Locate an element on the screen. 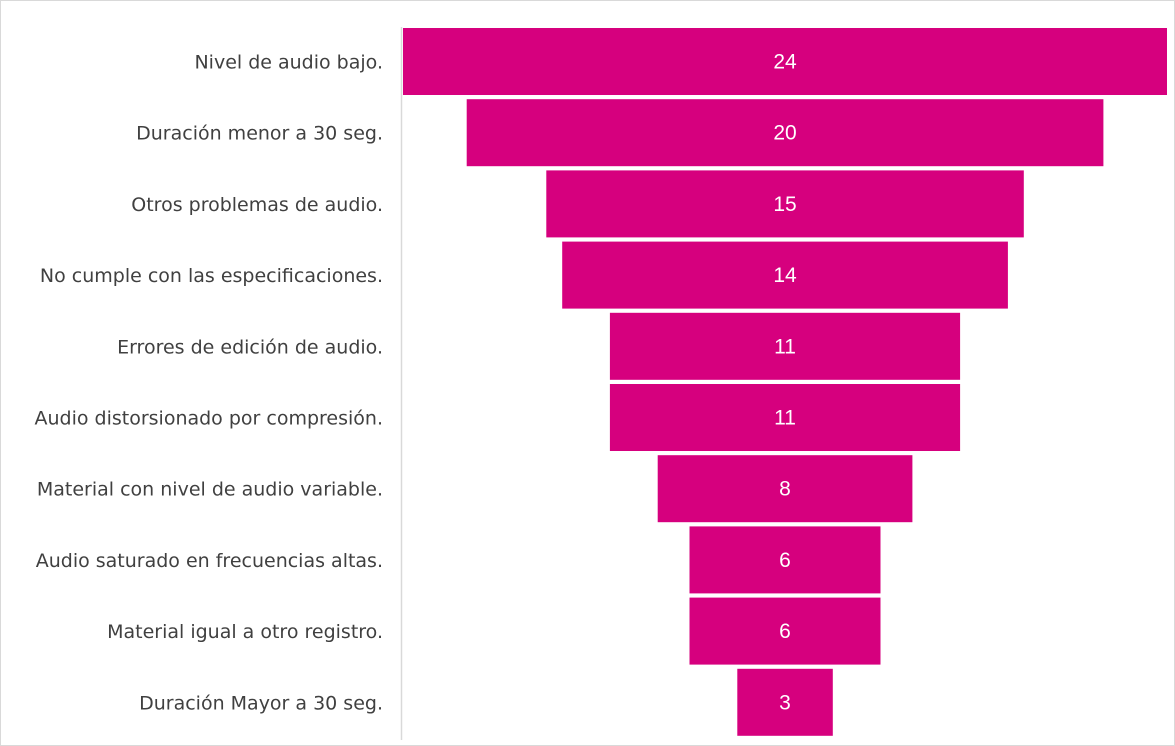 The image size is (1175, 746). category-label: Material con nivel de audio variable. is located at coordinates (210, 490).